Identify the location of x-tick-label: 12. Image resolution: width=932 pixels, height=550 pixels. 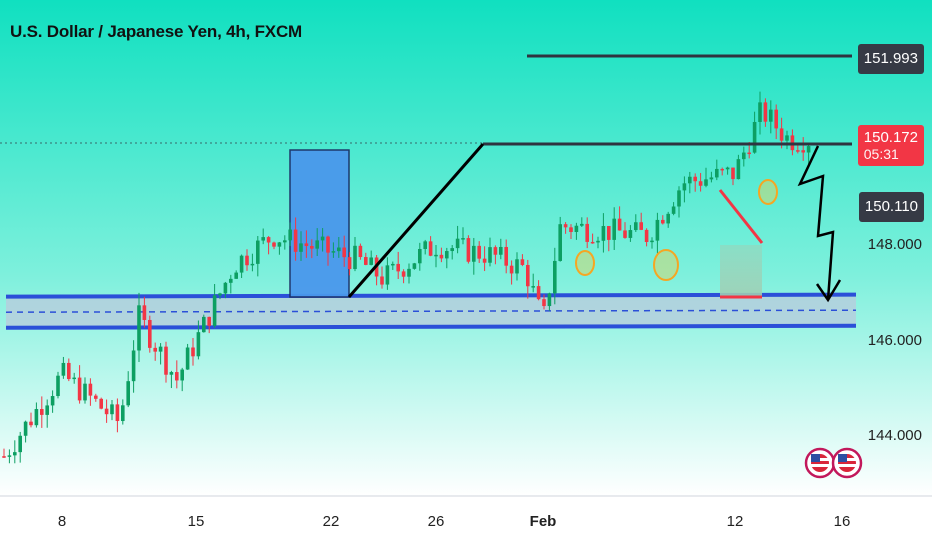
(735, 521).